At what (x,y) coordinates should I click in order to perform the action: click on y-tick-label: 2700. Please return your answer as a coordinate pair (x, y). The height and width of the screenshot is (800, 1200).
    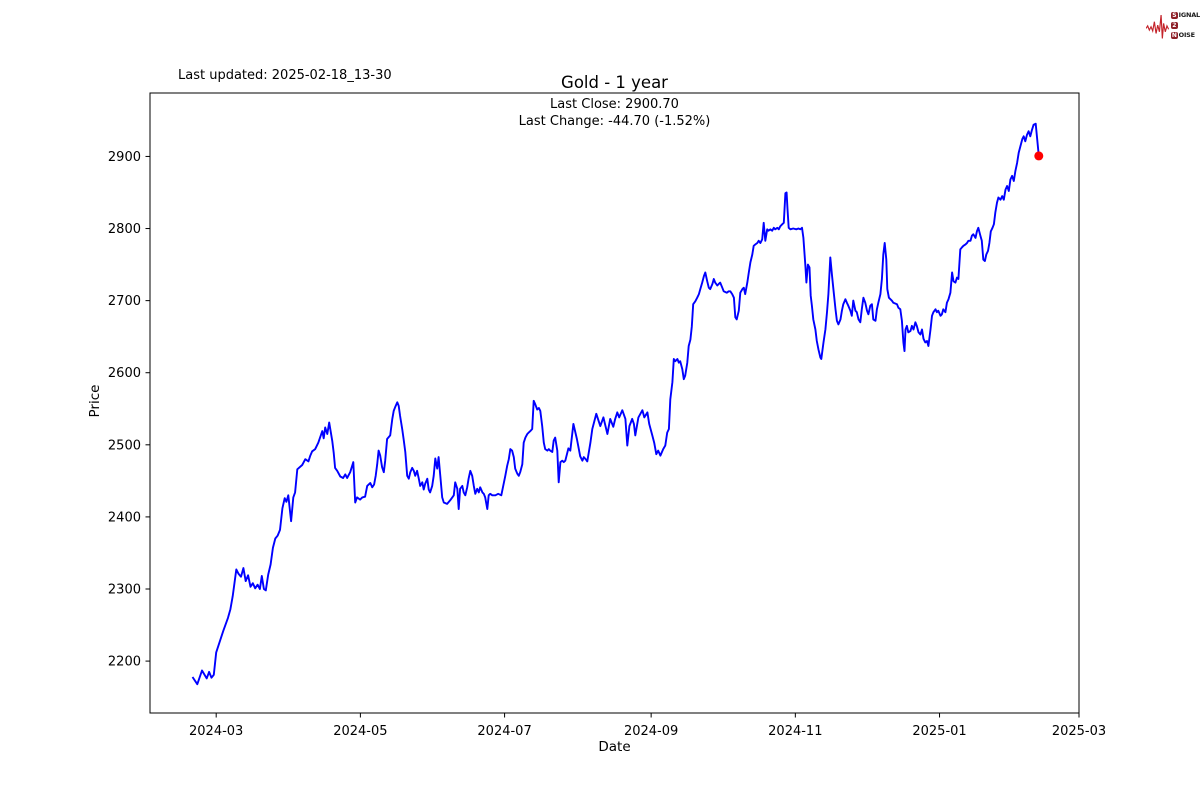
    Looking at the image, I should click on (124, 301).